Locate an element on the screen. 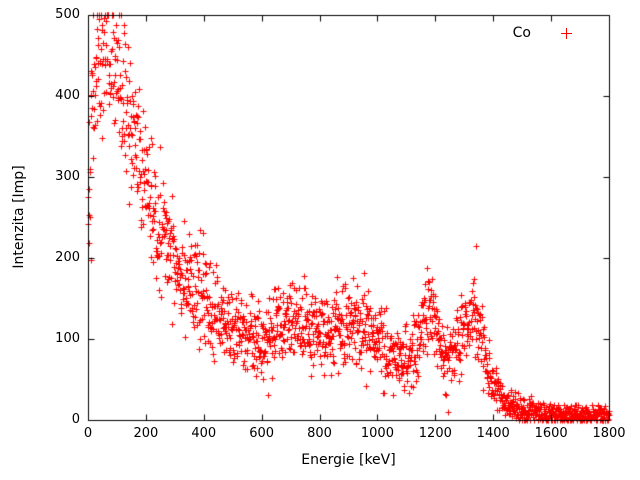  x-tick-label: 1800 is located at coordinates (609, 433).